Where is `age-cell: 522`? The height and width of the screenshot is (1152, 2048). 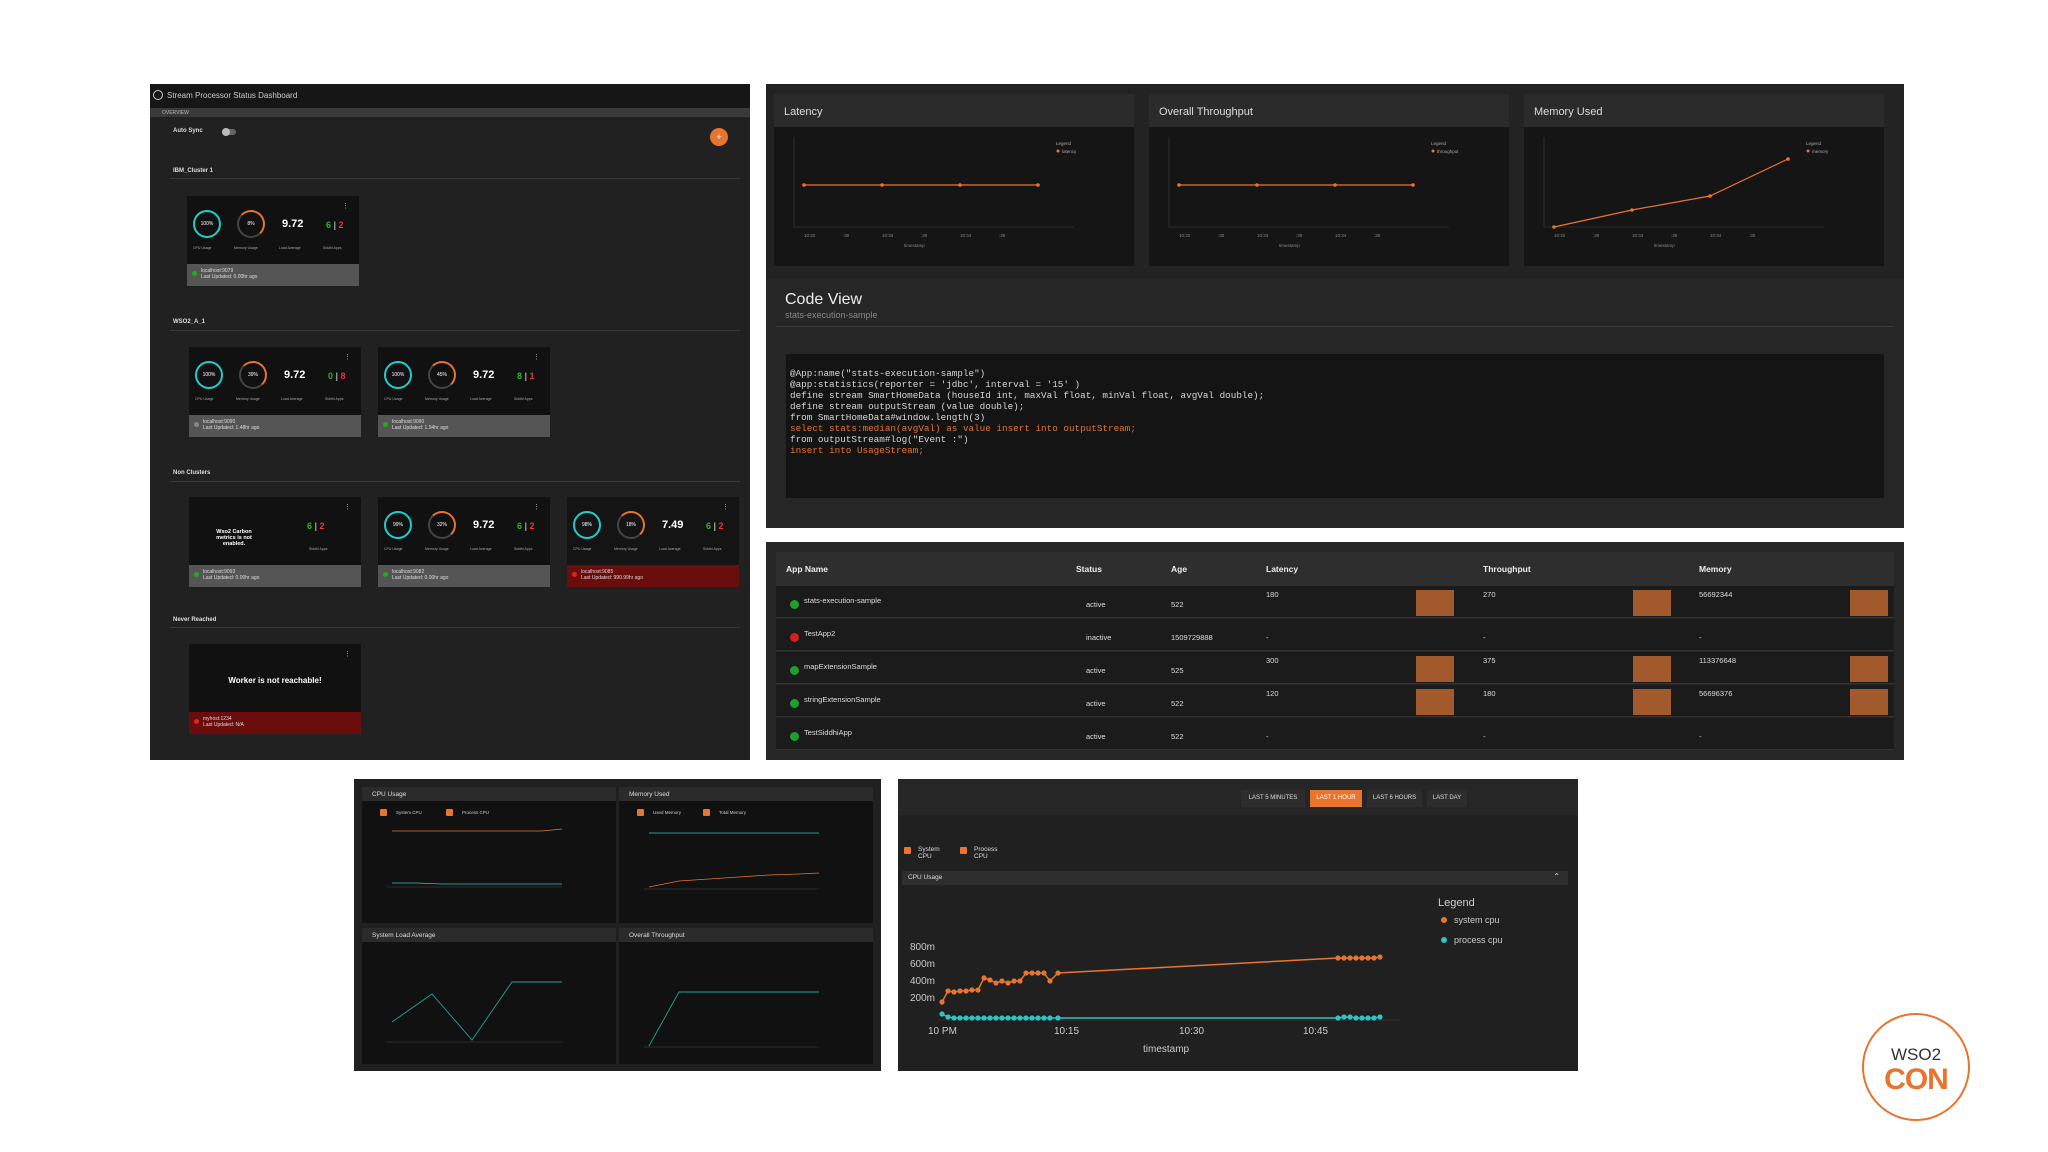 age-cell: 522 is located at coordinates (1177, 703).